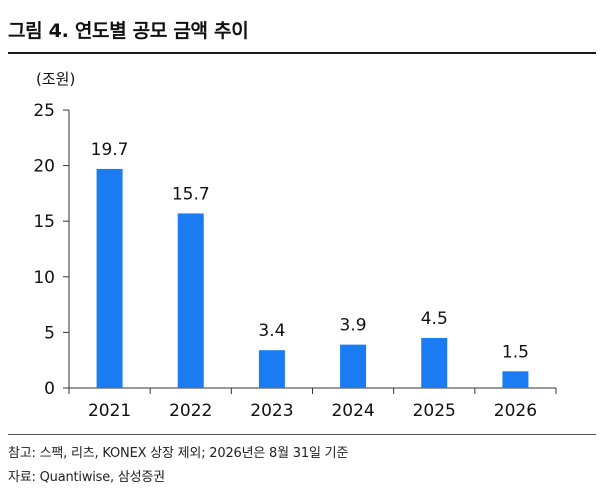 This screenshot has height=500, width=606. I want to click on y-axis-unit-label: (조원), so click(56, 79).